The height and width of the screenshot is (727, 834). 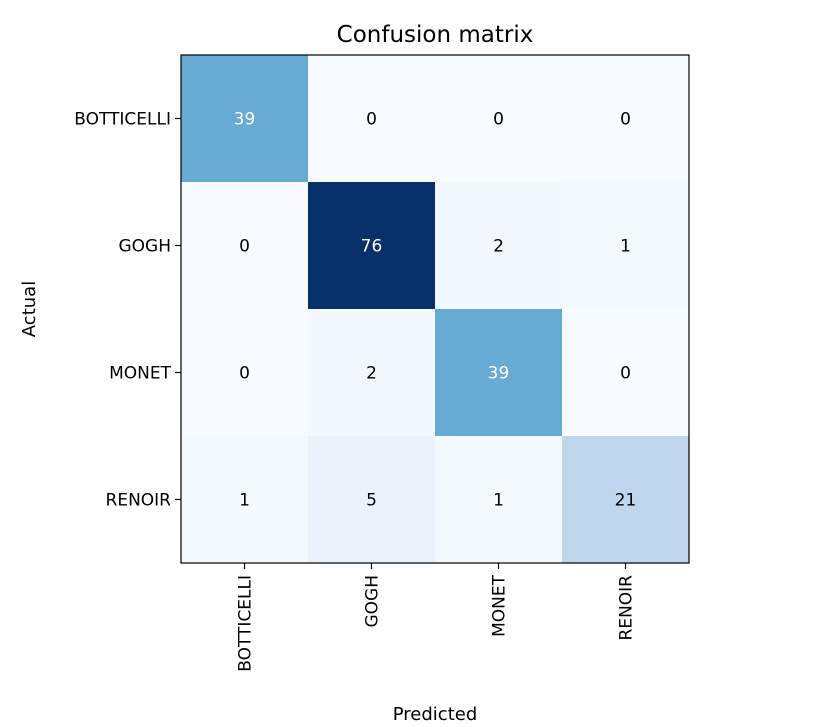 I want to click on y-axis-ticks: BOTTICELLI GOGH MONET RENOIR, so click(x=127, y=310).